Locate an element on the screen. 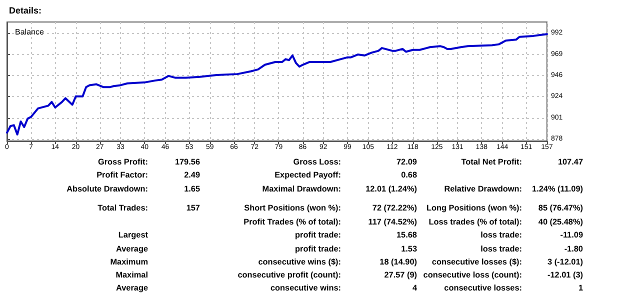 This screenshot has height=294, width=625. text: -12.01 (3) is located at coordinates (565, 275).